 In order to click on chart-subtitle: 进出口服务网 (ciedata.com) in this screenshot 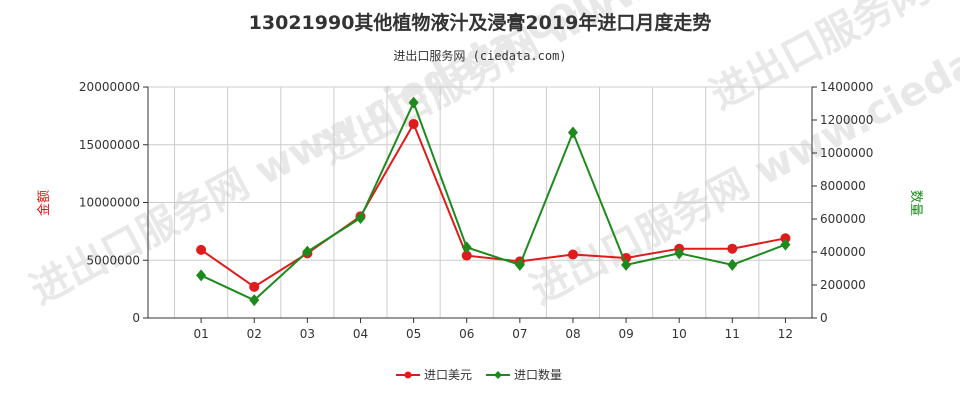, I will do `click(480, 56)`.